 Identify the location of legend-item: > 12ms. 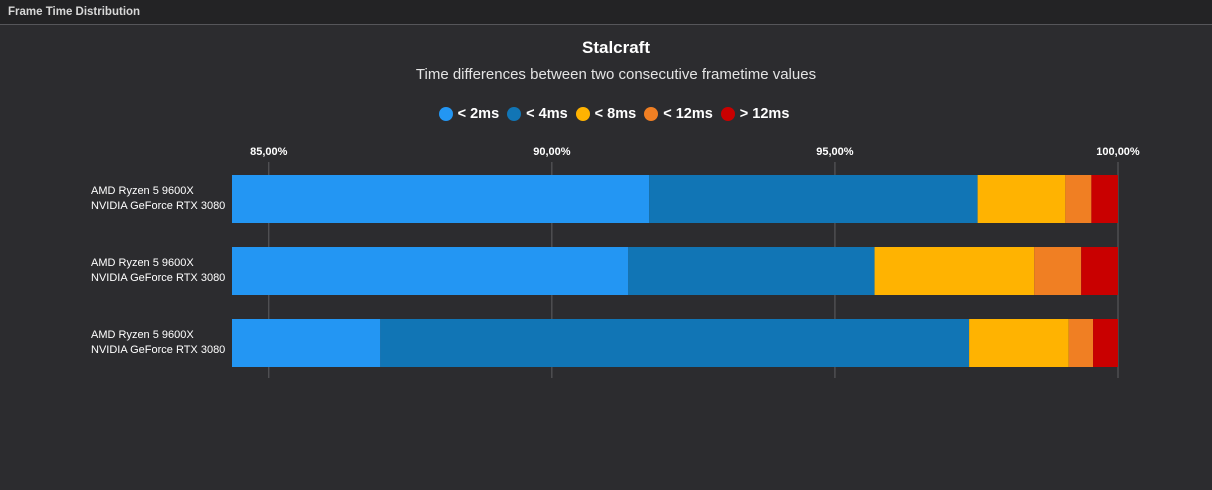
(755, 114).